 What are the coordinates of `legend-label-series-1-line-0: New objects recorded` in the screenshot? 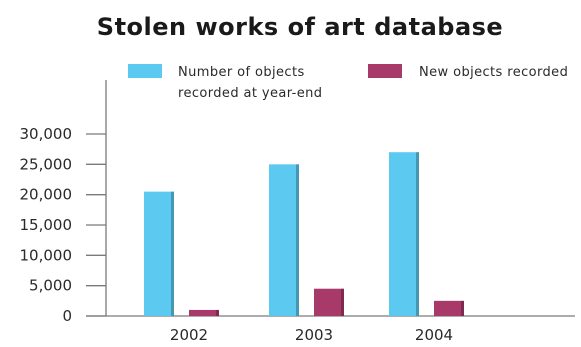 It's located at (493, 72).